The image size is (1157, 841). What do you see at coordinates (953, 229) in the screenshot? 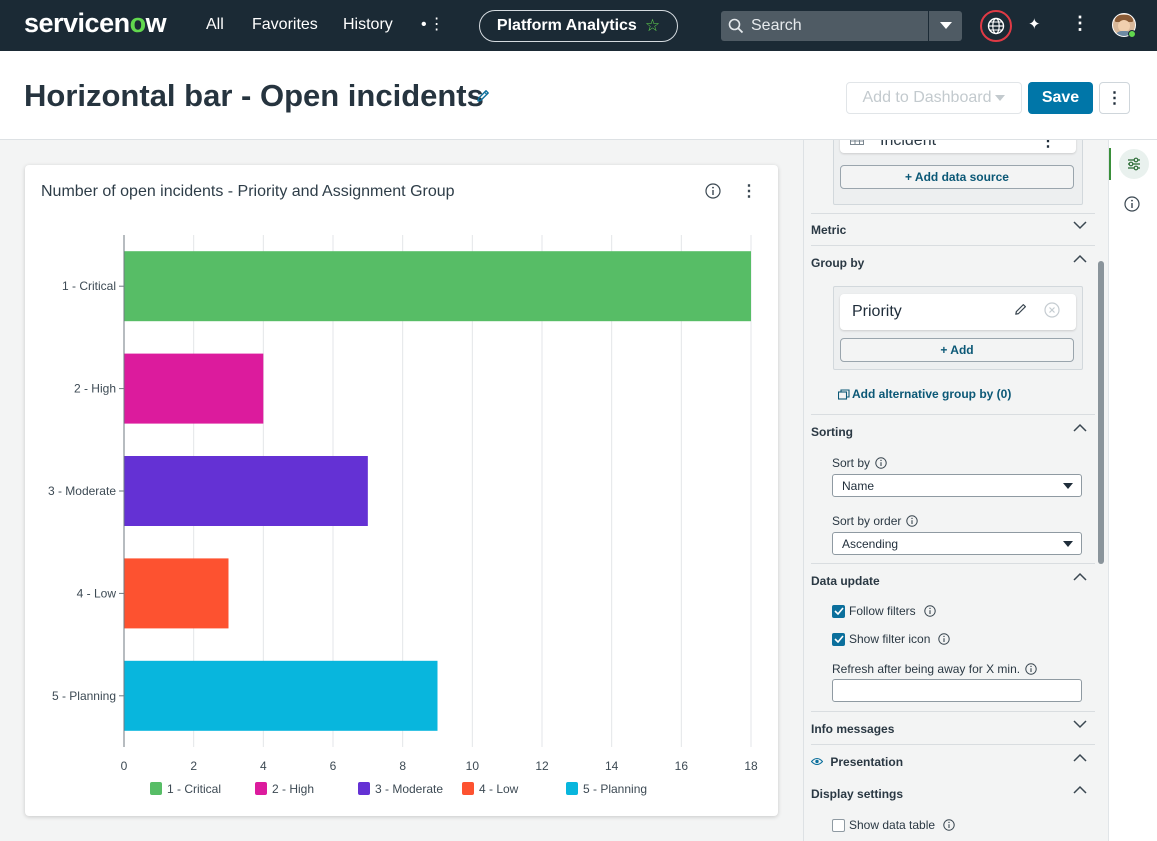
I see `metric-section-header: Metric` at bounding box center [953, 229].